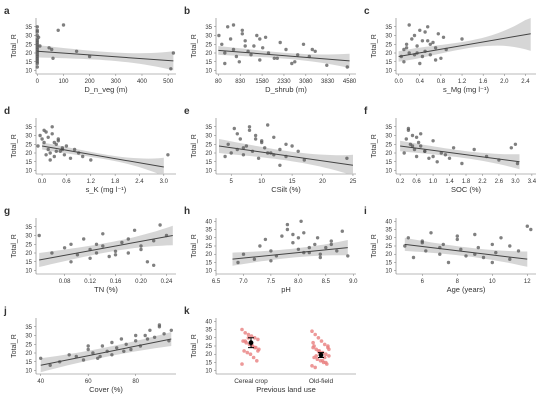 The image size is (550, 407). I want to click on x-axis-label: SOC (%), so click(466, 189).